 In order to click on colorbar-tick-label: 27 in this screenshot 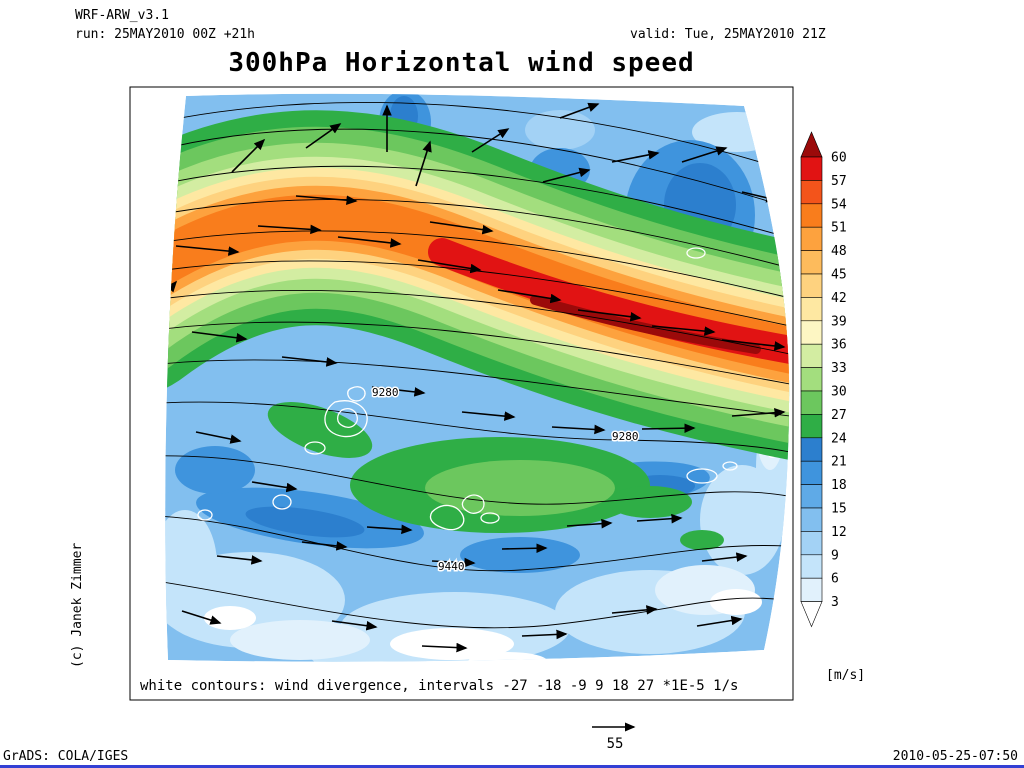, I will do `click(839, 415)`.